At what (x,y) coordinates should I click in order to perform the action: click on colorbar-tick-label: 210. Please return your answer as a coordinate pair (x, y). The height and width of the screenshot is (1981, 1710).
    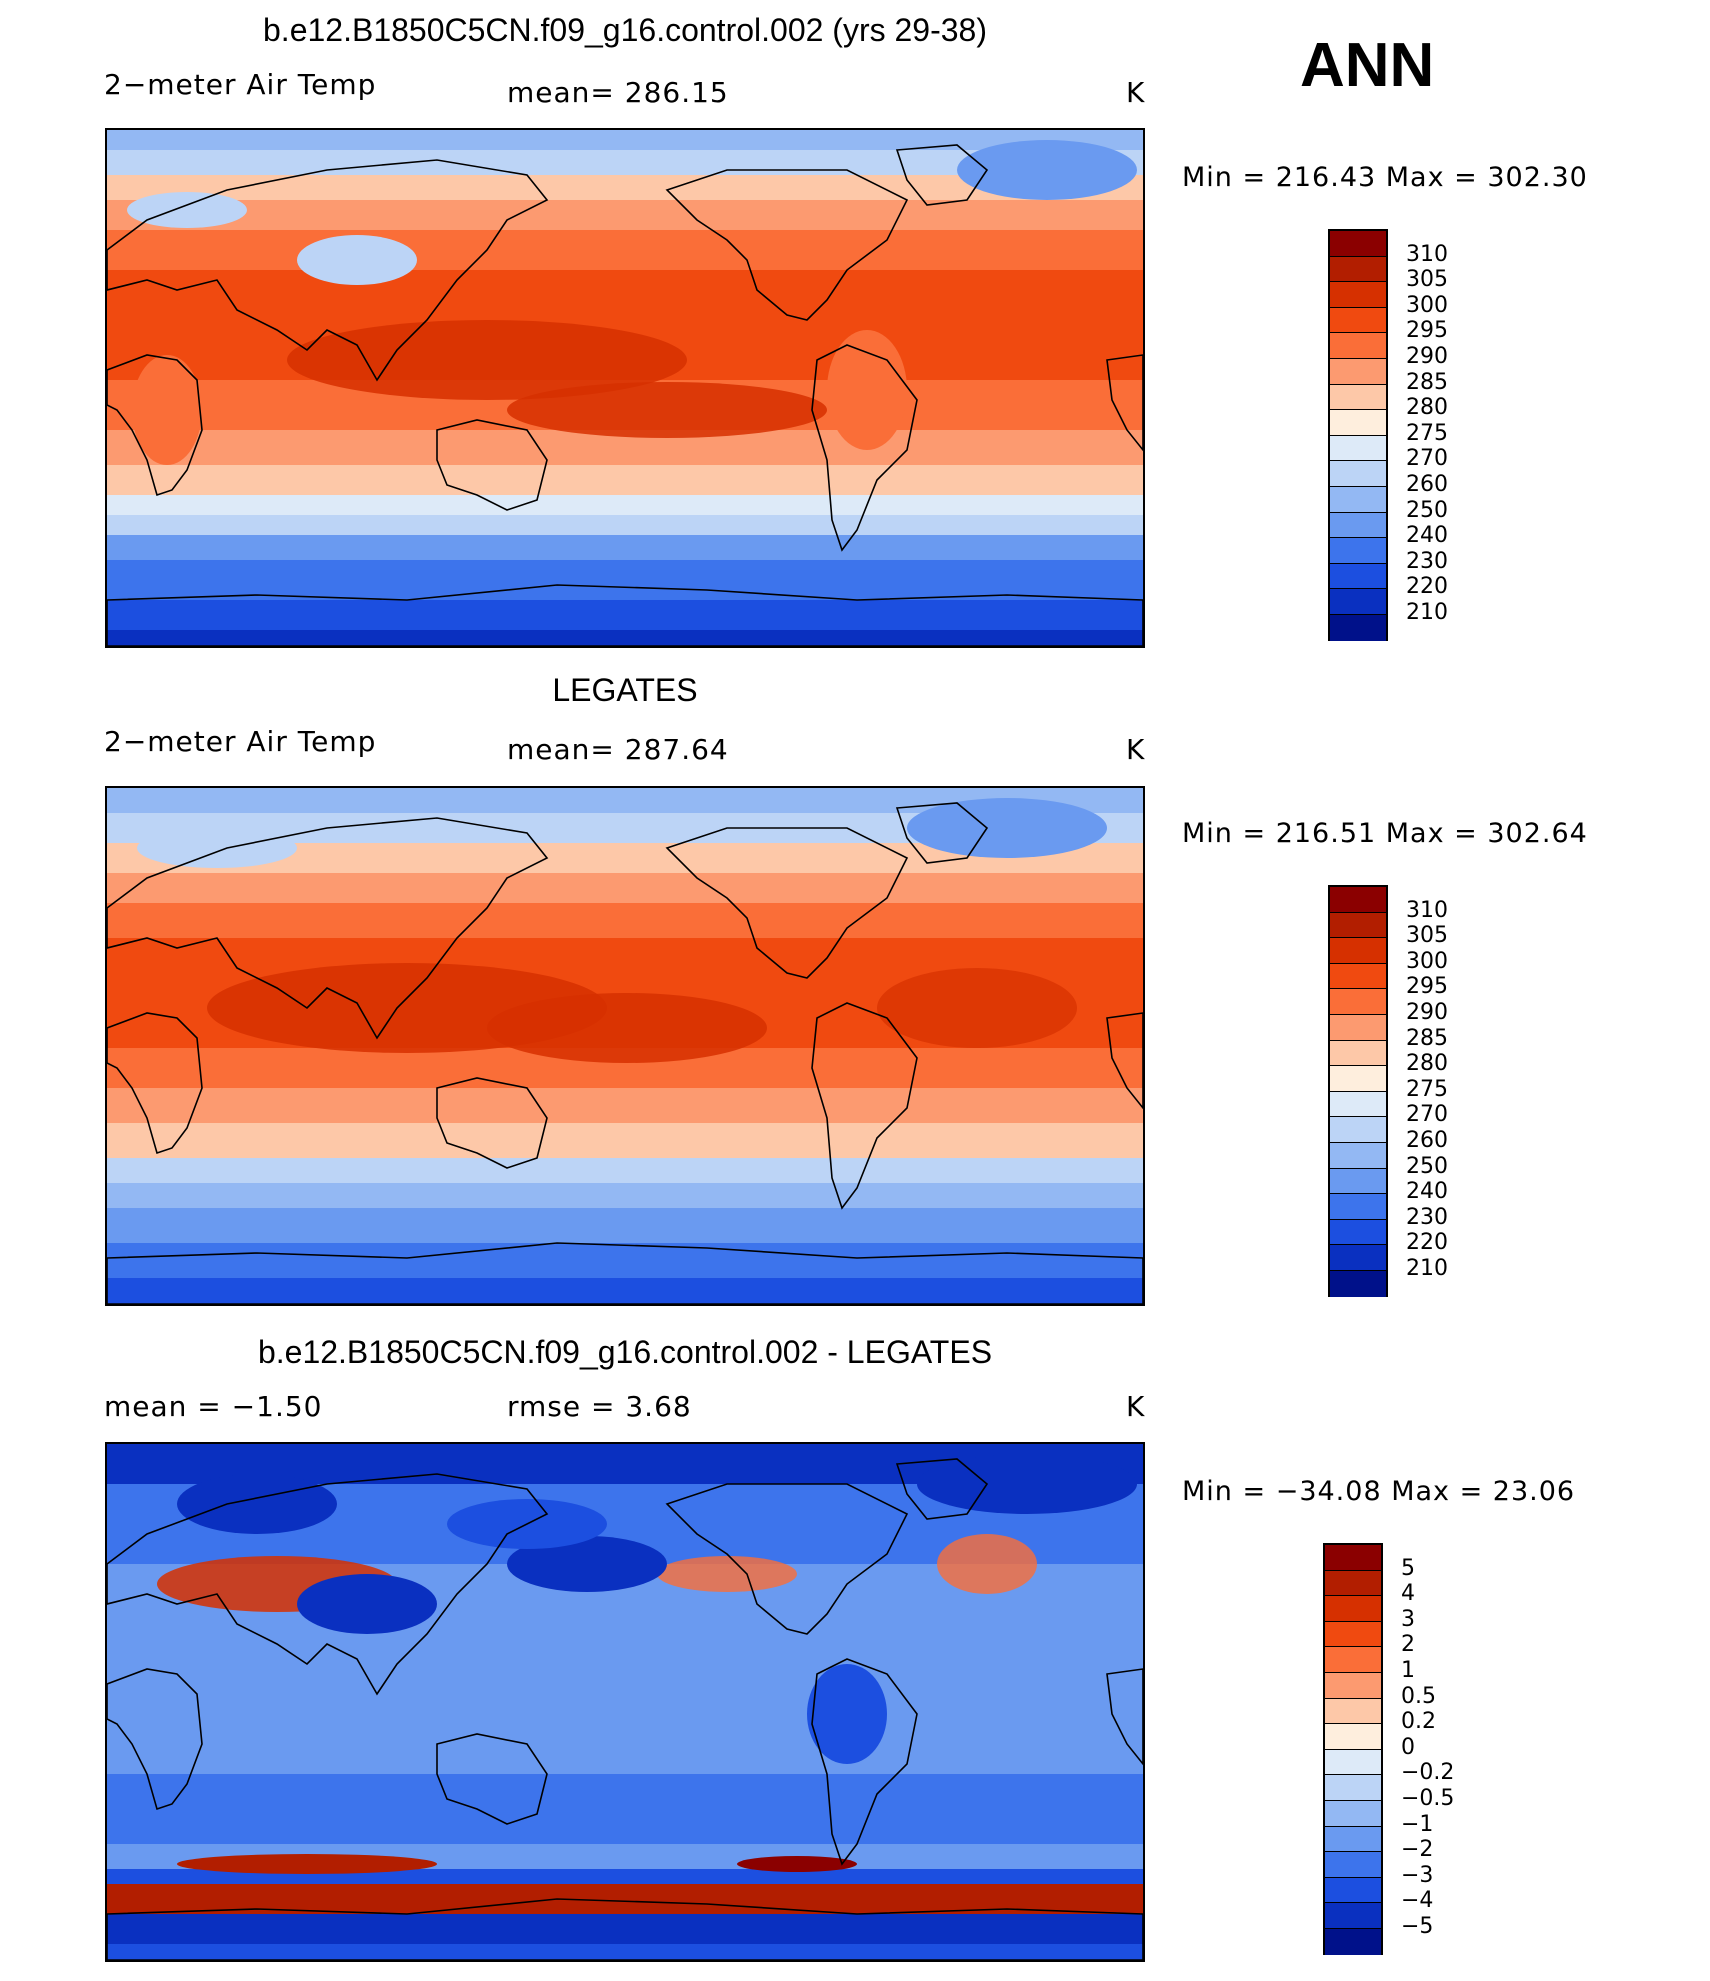
    Looking at the image, I should click on (1427, 612).